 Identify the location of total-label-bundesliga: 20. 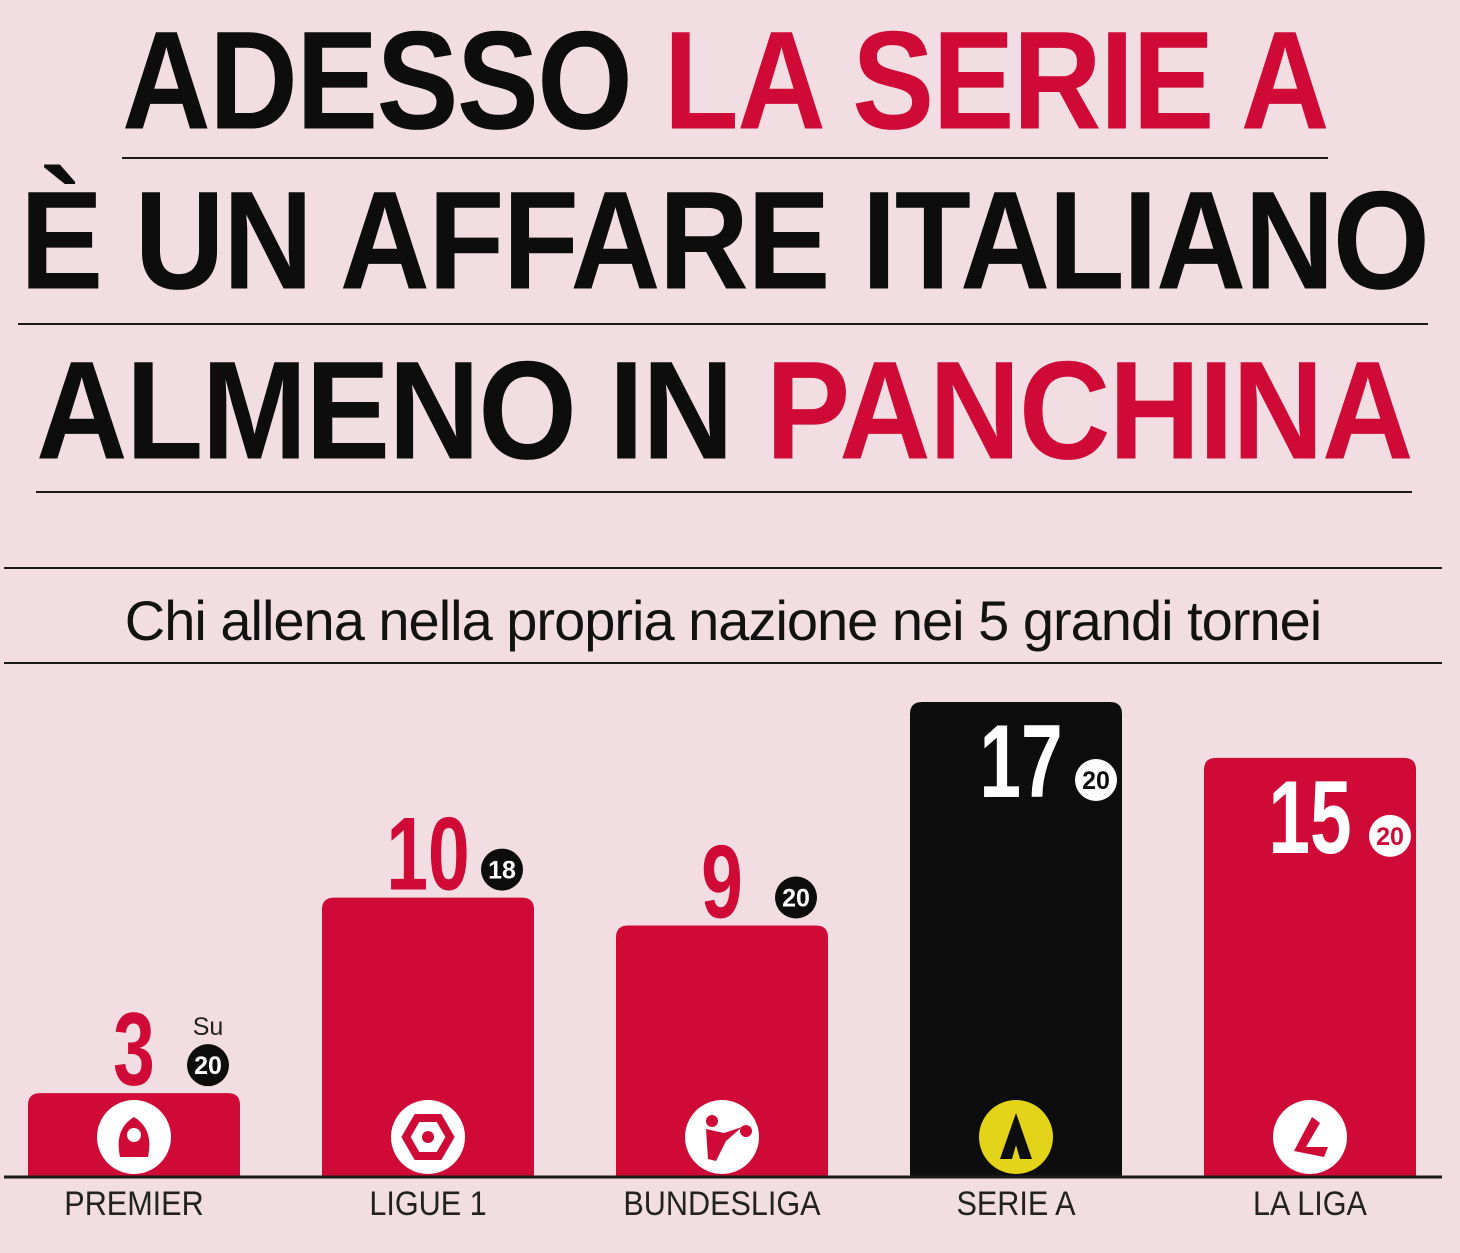
(796, 899).